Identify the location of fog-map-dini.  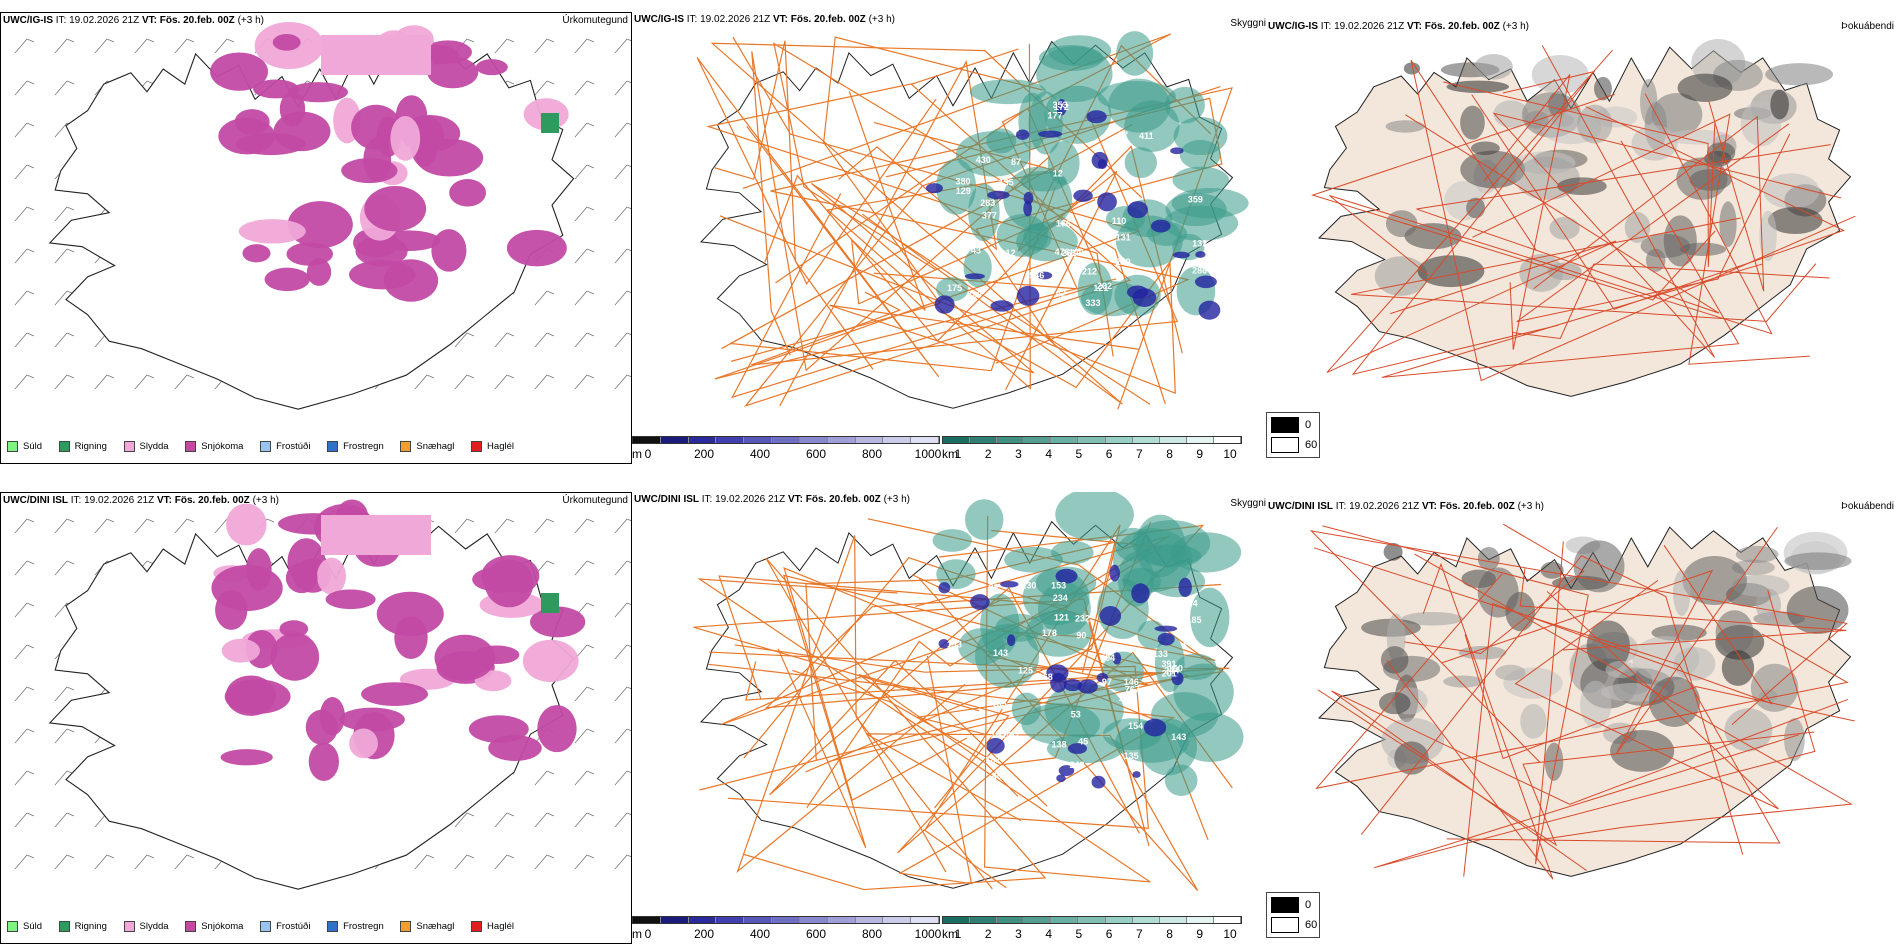
(1582, 701).